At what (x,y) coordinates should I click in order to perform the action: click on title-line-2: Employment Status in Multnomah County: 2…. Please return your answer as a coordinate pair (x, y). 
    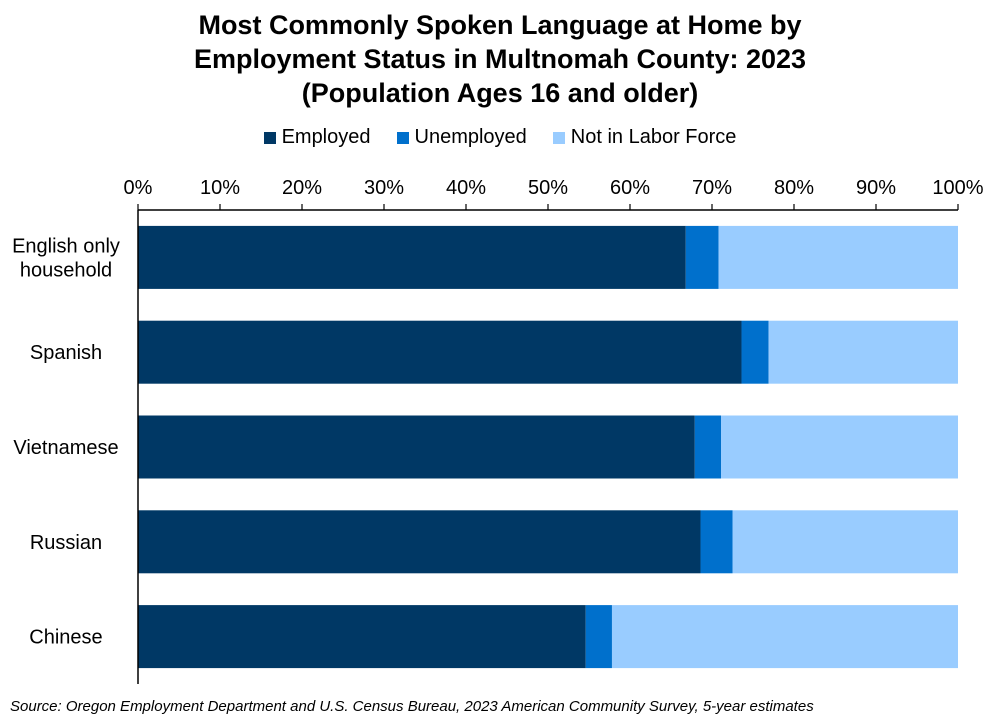
    Looking at the image, I should click on (500, 59).